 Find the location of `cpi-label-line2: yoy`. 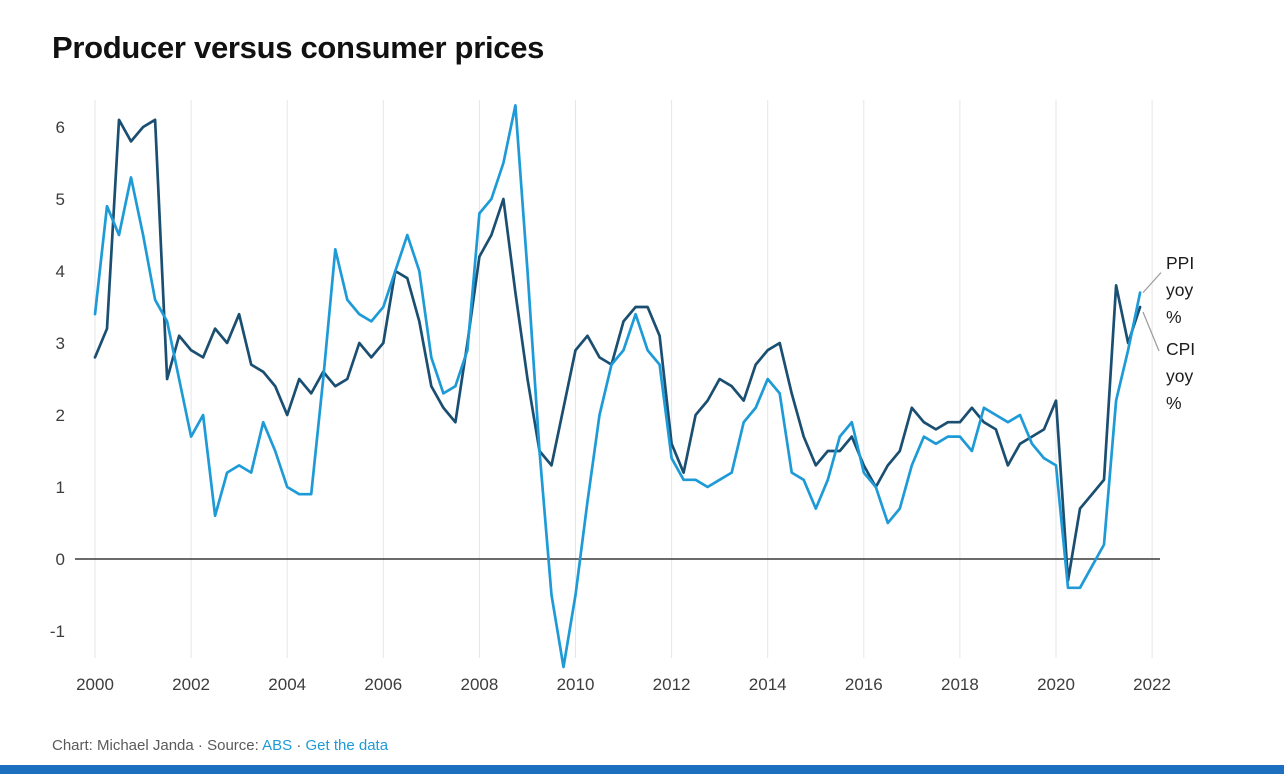

cpi-label-line2: yoy is located at coordinates (1180, 376).